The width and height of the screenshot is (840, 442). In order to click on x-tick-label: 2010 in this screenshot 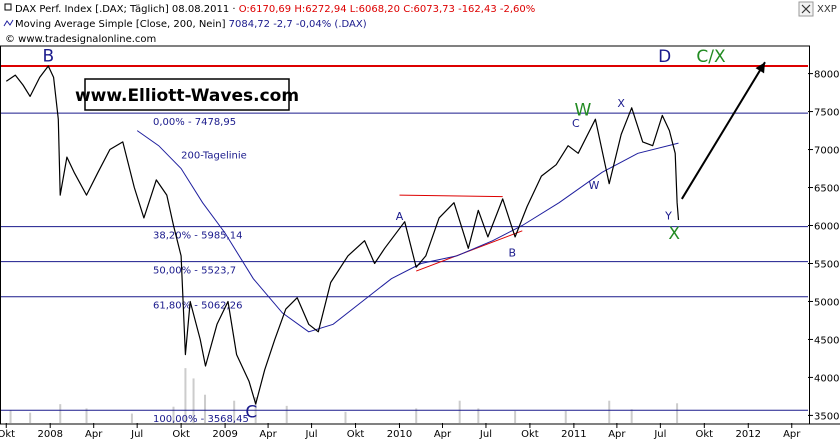, I will do `click(399, 434)`.